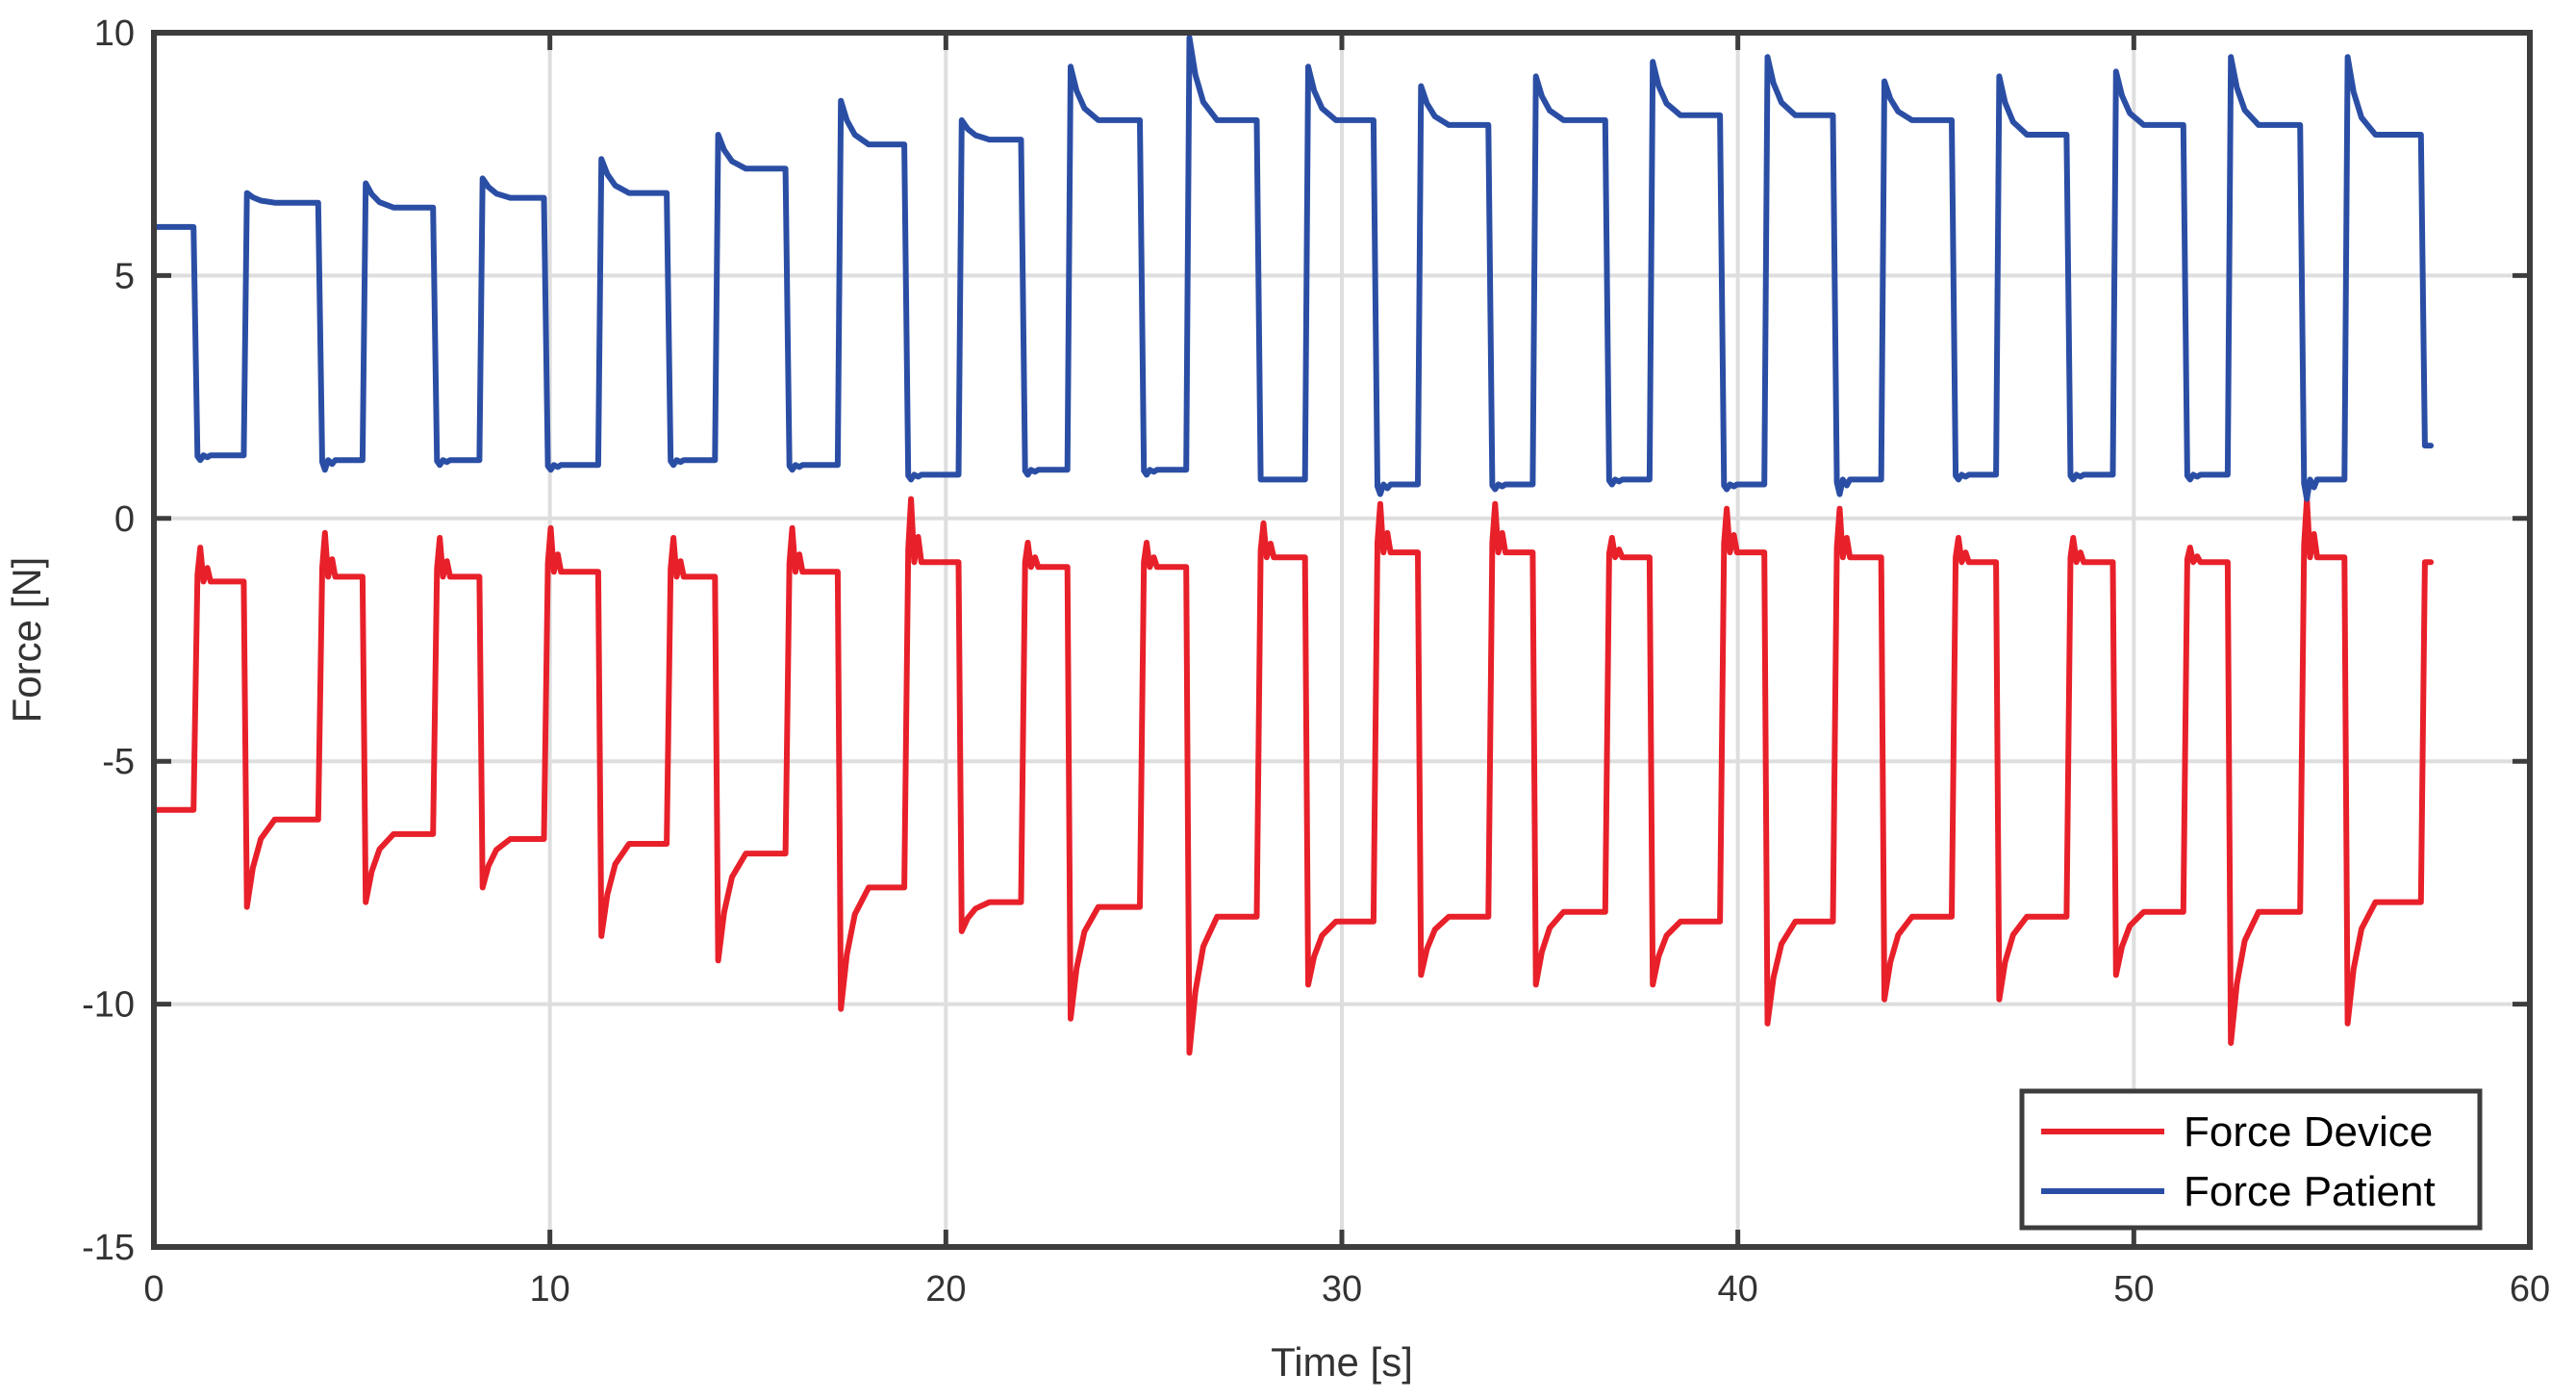 The image size is (2576, 1399). What do you see at coordinates (1342, 1289) in the screenshot?
I see `x-tick-label-30: 30` at bounding box center [1342, 1289].